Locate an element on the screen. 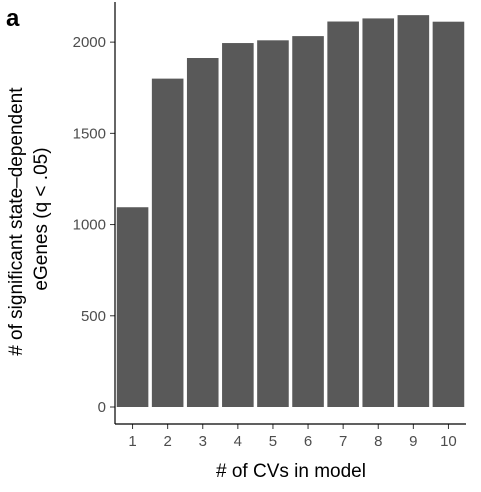 Image resolution: width=481 pixels, height=492 pixels. x-tick-label-8: 8 is located at coordinates (378, 441).